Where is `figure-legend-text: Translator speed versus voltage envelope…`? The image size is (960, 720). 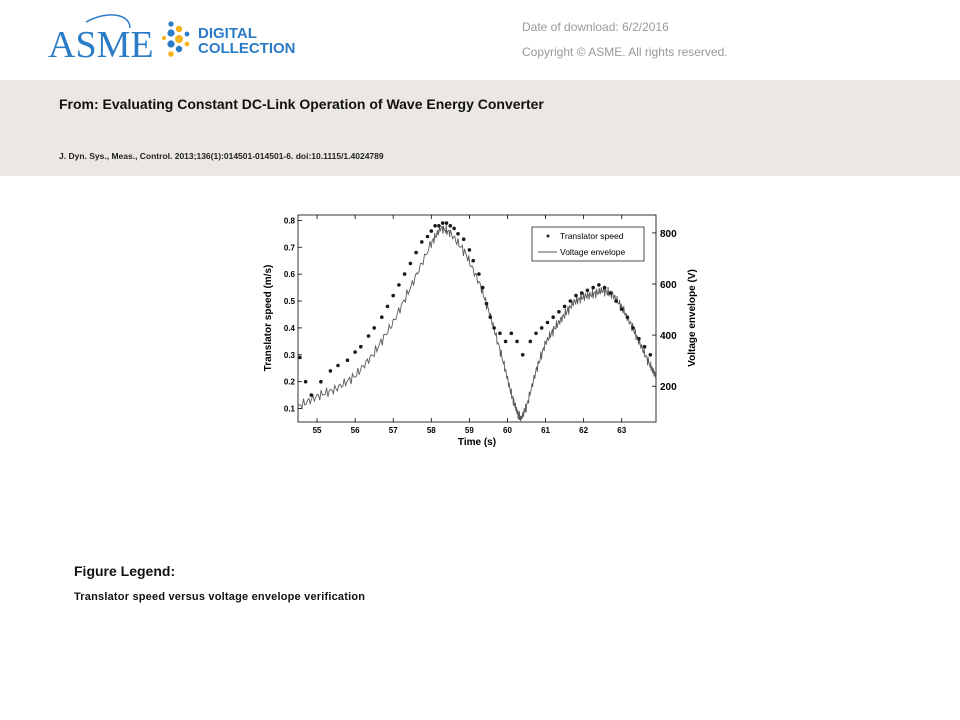
figure-legend-text: Translator speed versus voltage envelope… is located at coordinates (220, 597).